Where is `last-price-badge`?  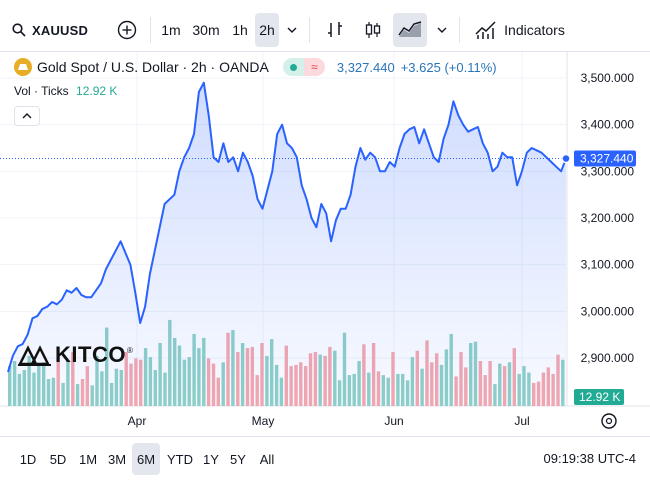
last-price-badge is located at coordinates (605, 158).